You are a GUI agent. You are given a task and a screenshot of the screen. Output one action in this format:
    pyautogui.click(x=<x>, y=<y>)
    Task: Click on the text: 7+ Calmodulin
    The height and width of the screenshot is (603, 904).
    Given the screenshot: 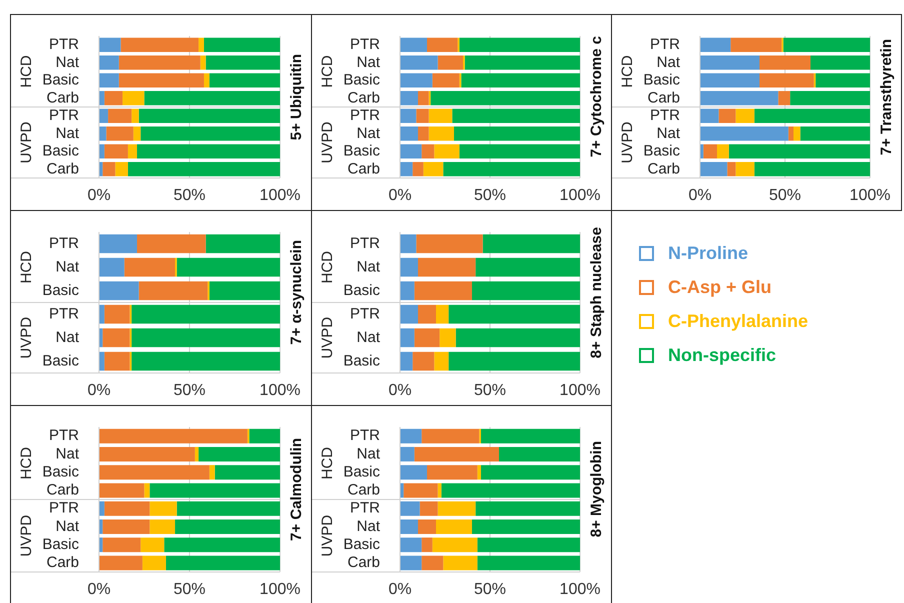 What is the action you would take?
    pyautogui.click(x=296, y=489)
    